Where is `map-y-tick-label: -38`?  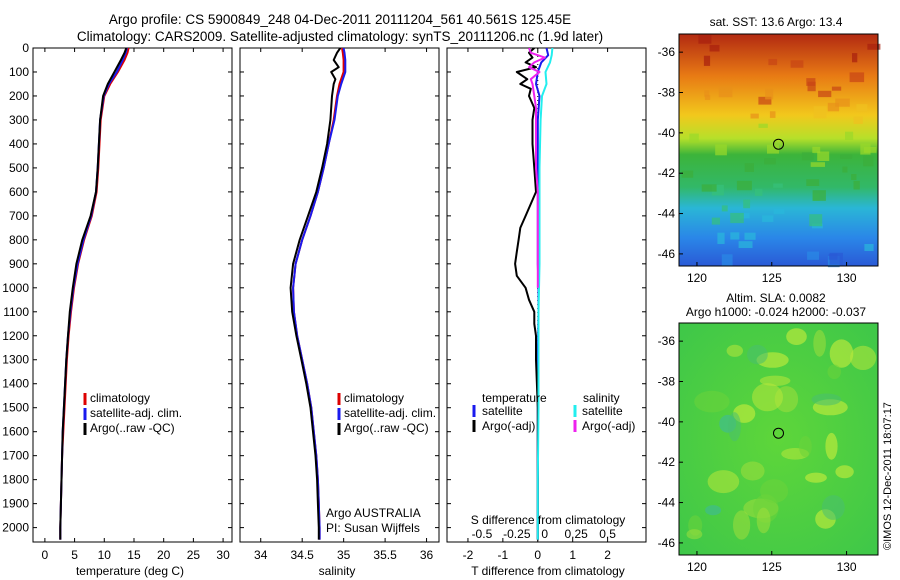
map-y-tick-label: -38 is located at coordinates (667, 93).